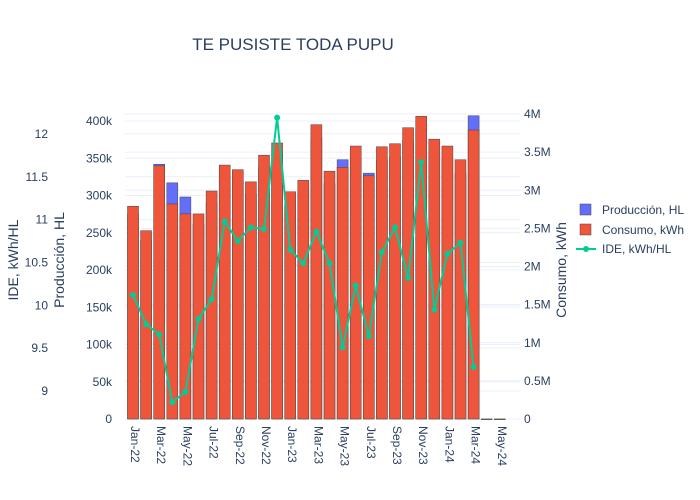  I want to click on x-tick-label: Jan-24, so click(449, 444).